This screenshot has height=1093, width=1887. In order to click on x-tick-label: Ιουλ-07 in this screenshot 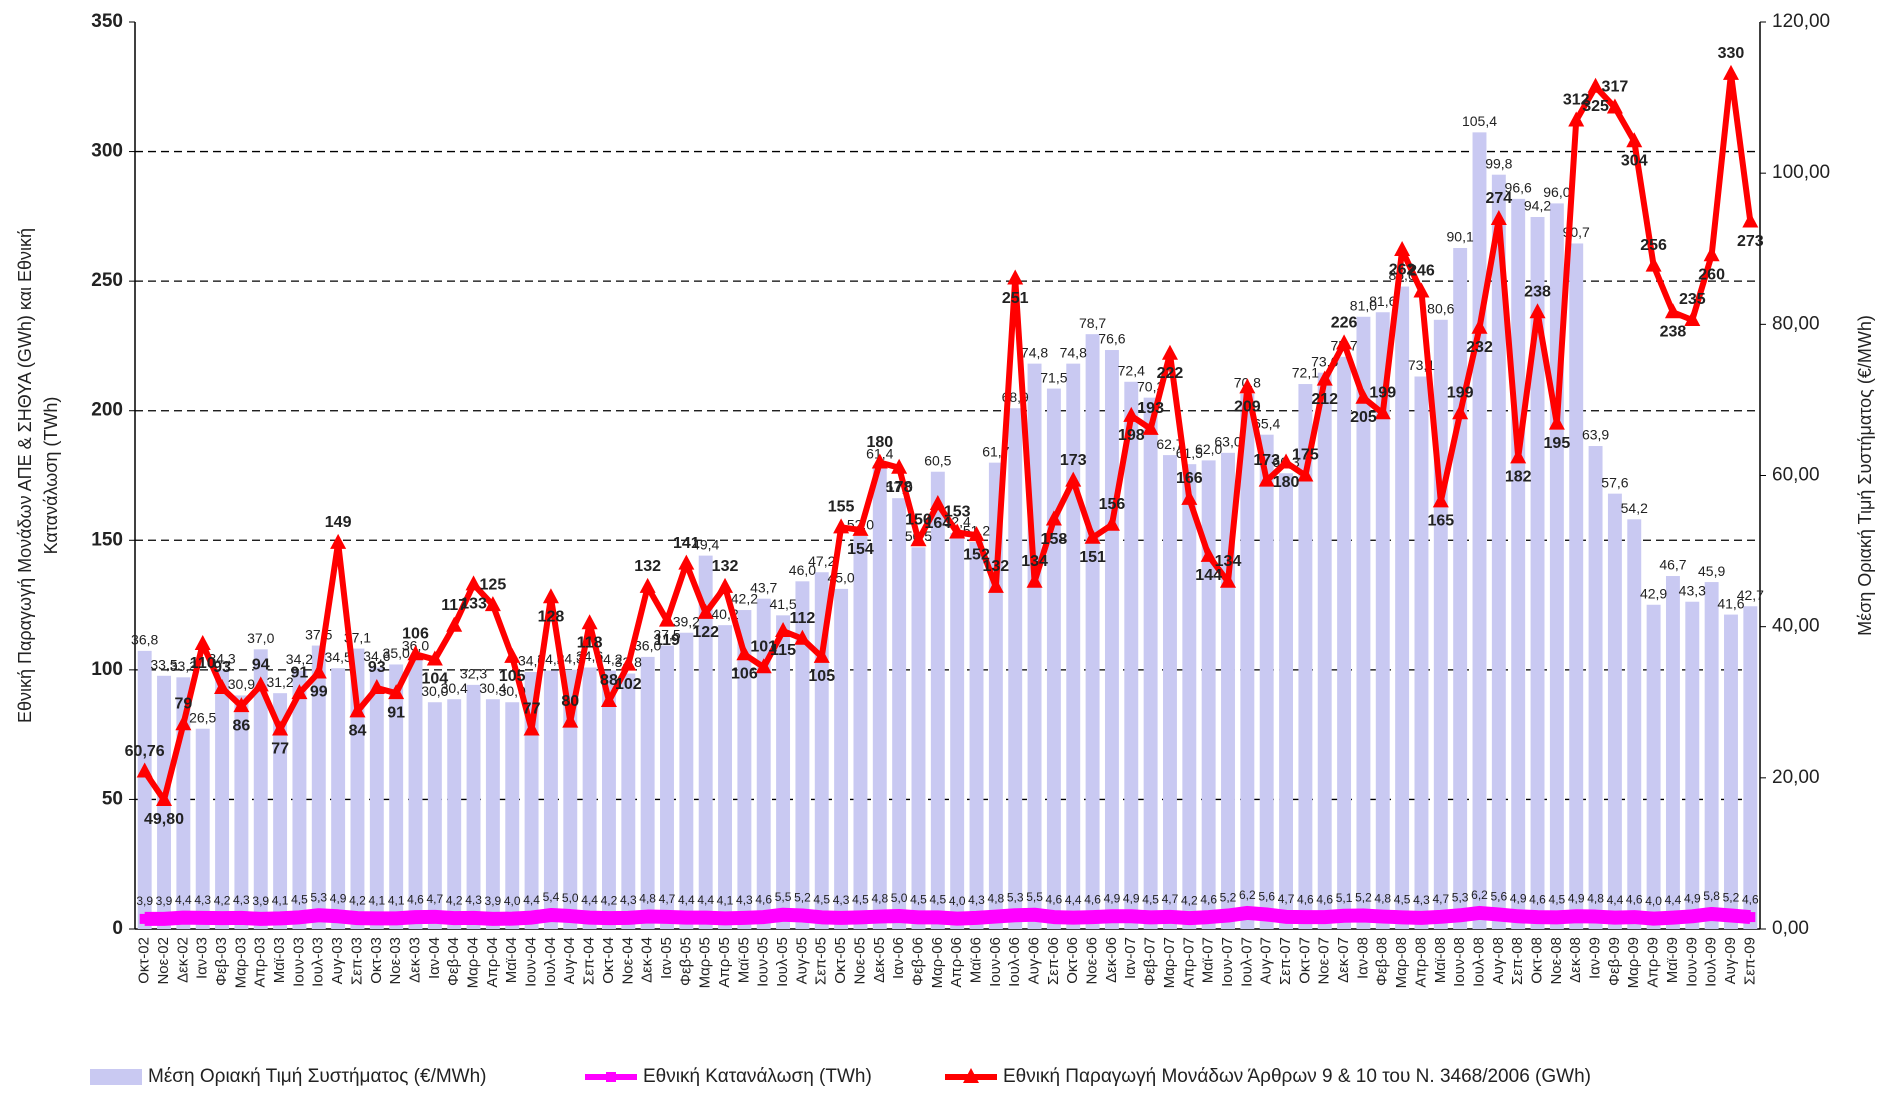, I will do `click(1246, 962)`.